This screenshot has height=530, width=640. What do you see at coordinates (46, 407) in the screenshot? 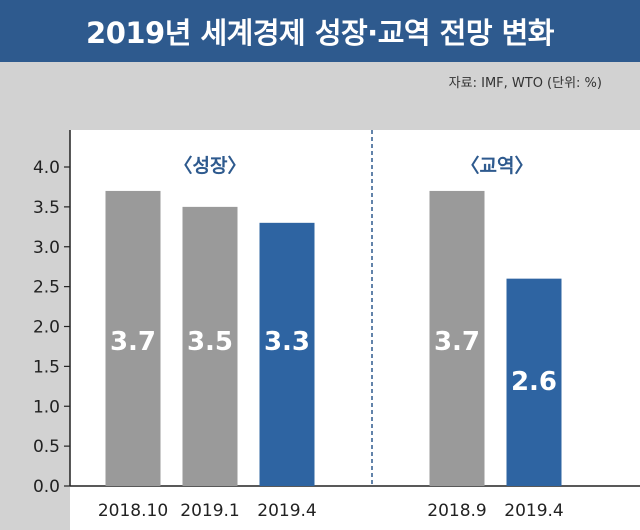
I see `y-tick-label: 1.0` at bounding box center [46, 407].